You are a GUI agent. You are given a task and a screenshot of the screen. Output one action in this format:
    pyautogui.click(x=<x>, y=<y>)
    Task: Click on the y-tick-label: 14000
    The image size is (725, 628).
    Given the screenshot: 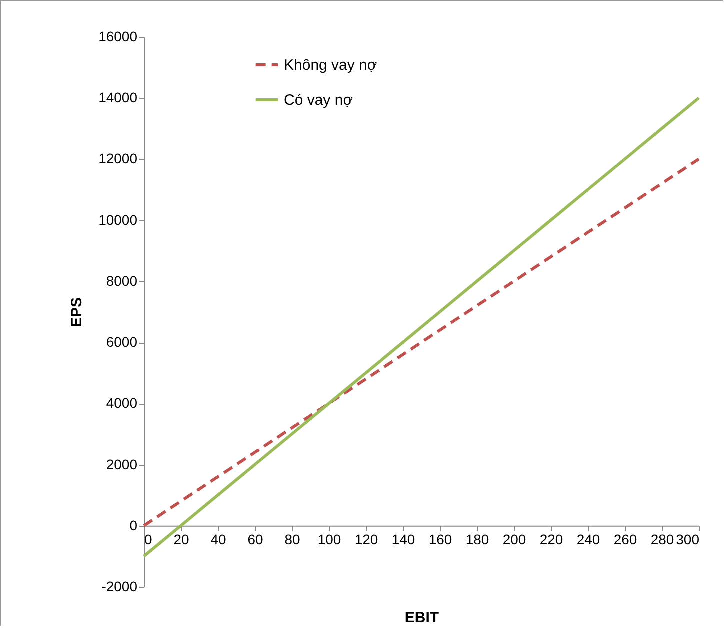 What is the action you would take?
    pyautogui.click(x=118, y=98)
    